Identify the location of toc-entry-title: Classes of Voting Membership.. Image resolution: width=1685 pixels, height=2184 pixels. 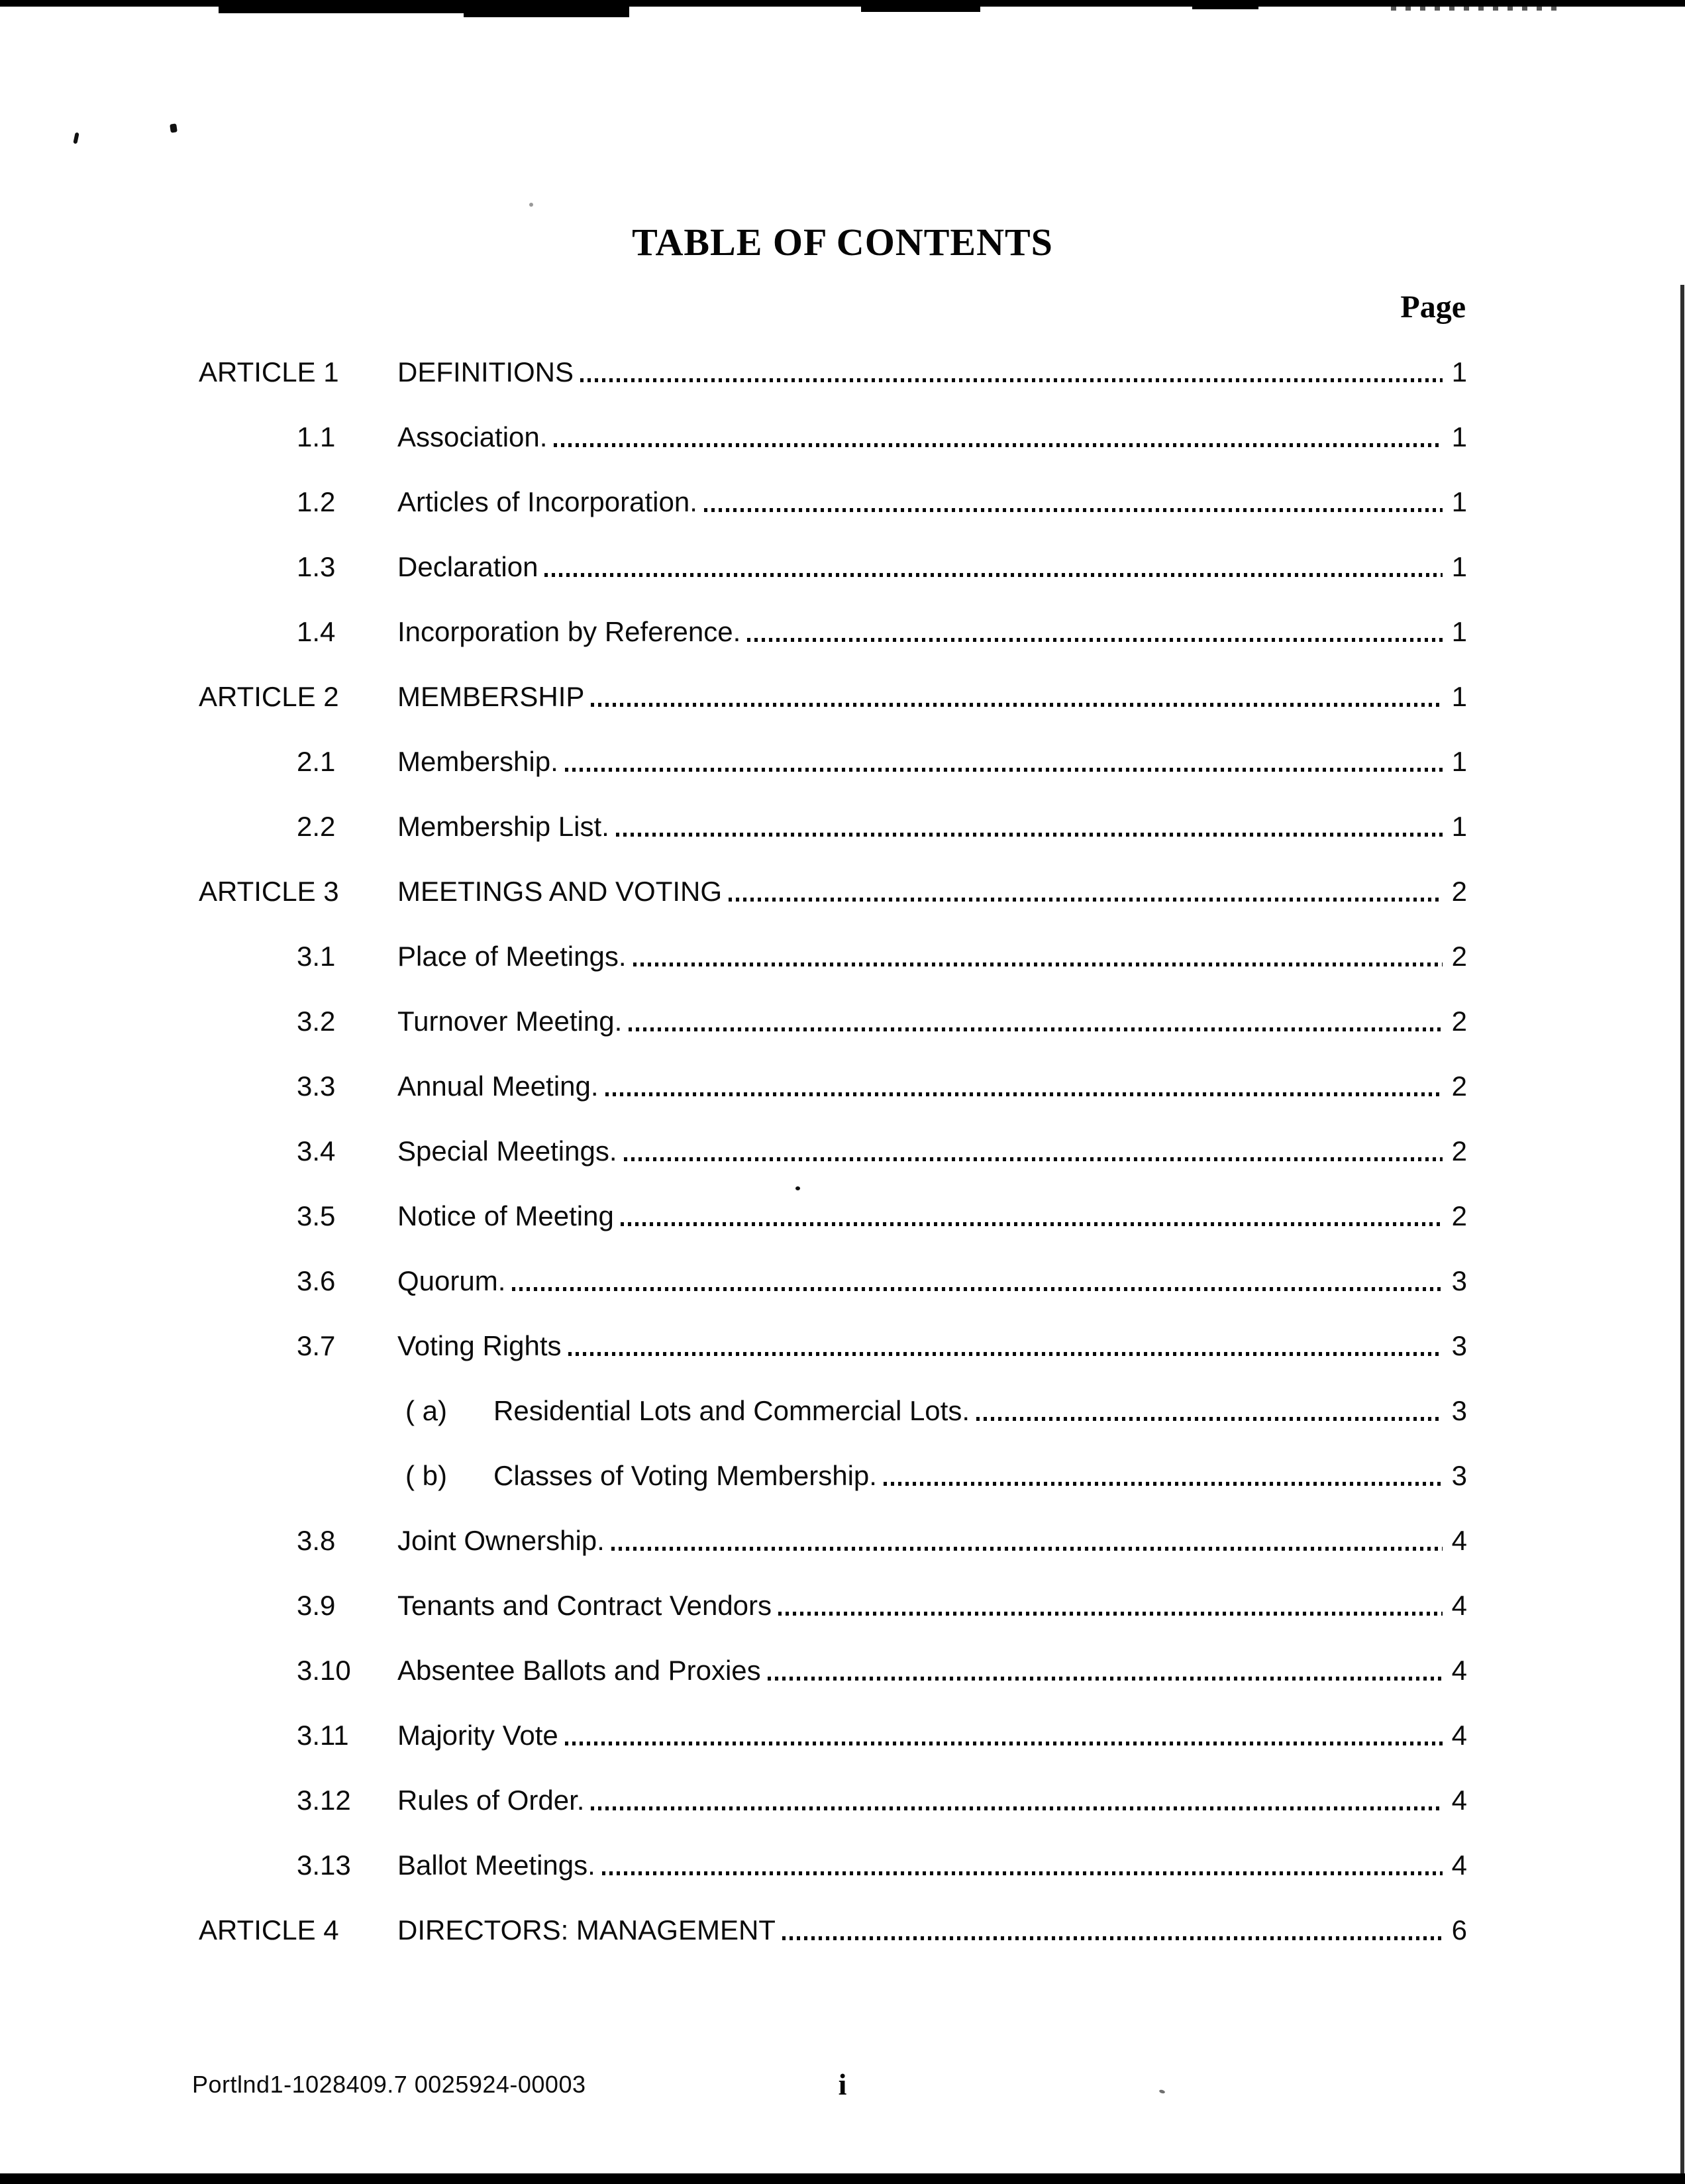
(685, 1475).